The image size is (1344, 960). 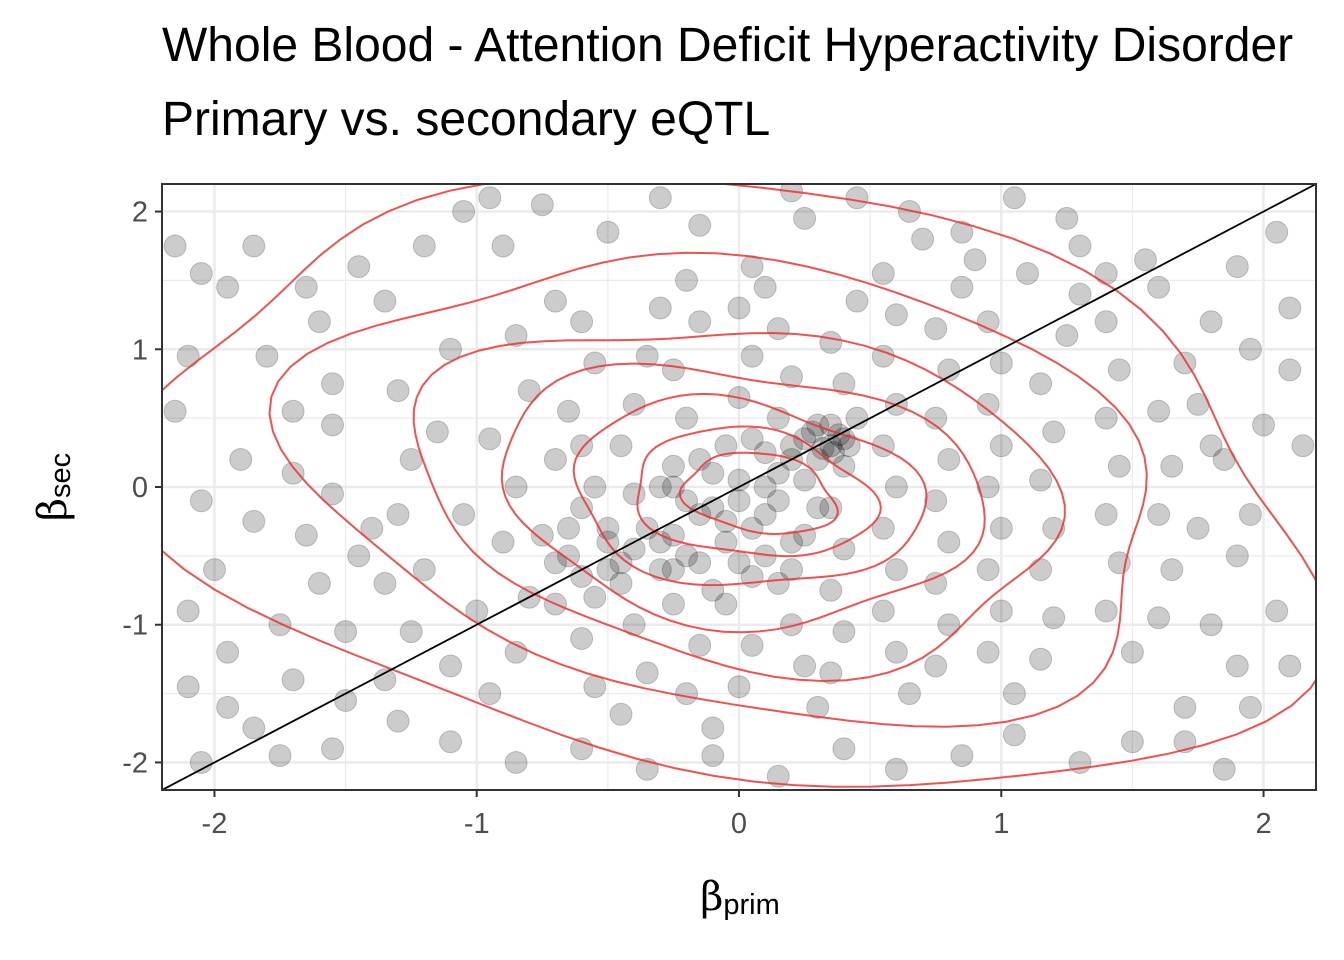 I want to click on y-axis-title-symbol: β, so click(x=53, y=509).